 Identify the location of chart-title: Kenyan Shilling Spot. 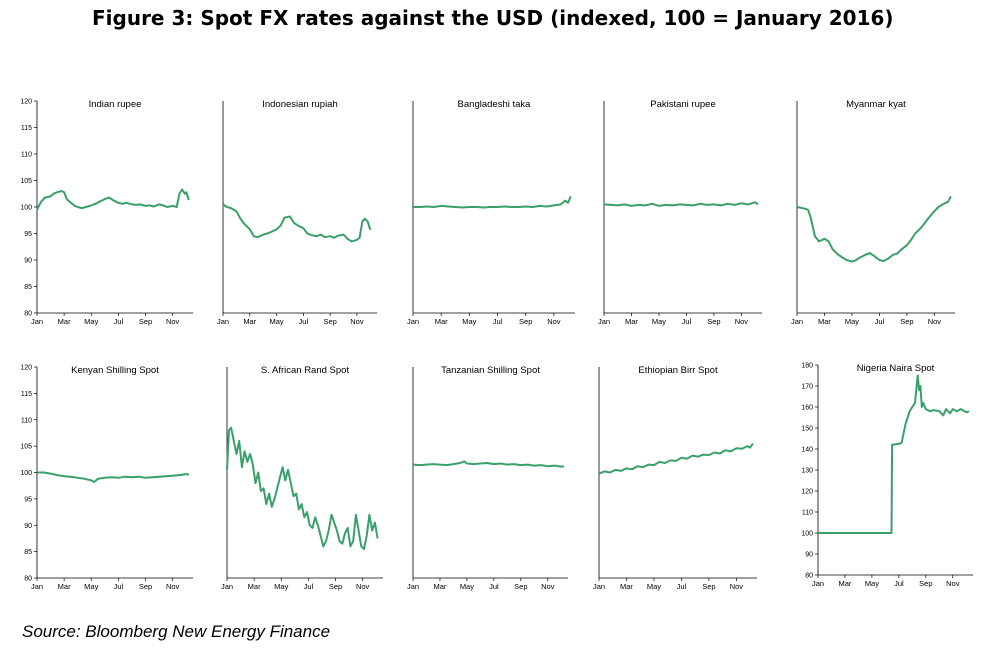
(115, 370).